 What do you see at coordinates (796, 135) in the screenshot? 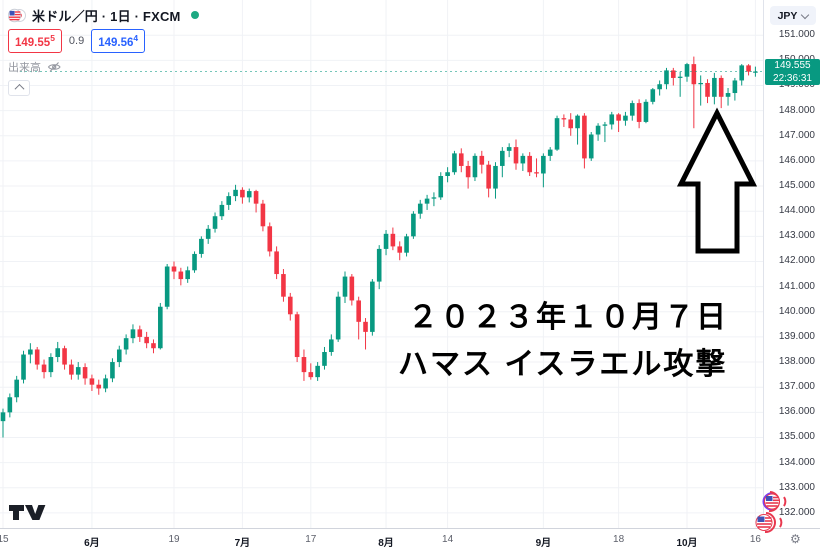
I see `price-axis-label: 147.000` at bounding box center [796, 135].